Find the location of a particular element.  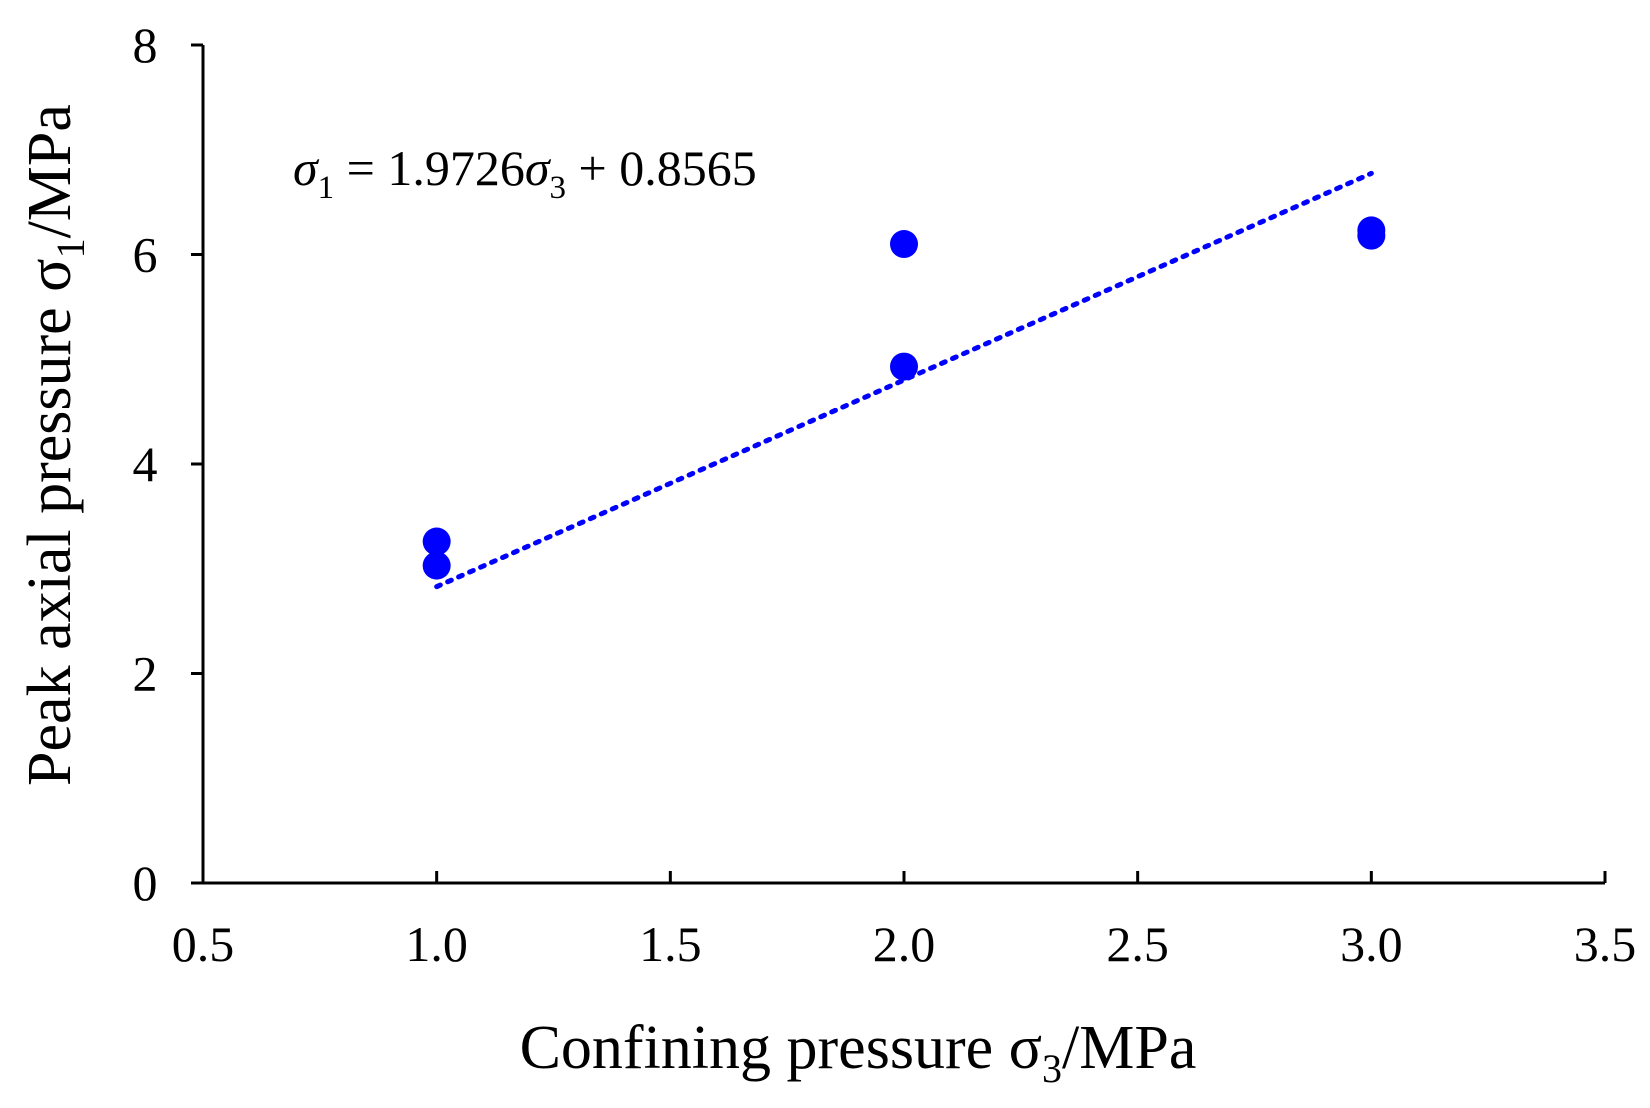

equation-sub-1: 1 is located at coordinates (326, 188).